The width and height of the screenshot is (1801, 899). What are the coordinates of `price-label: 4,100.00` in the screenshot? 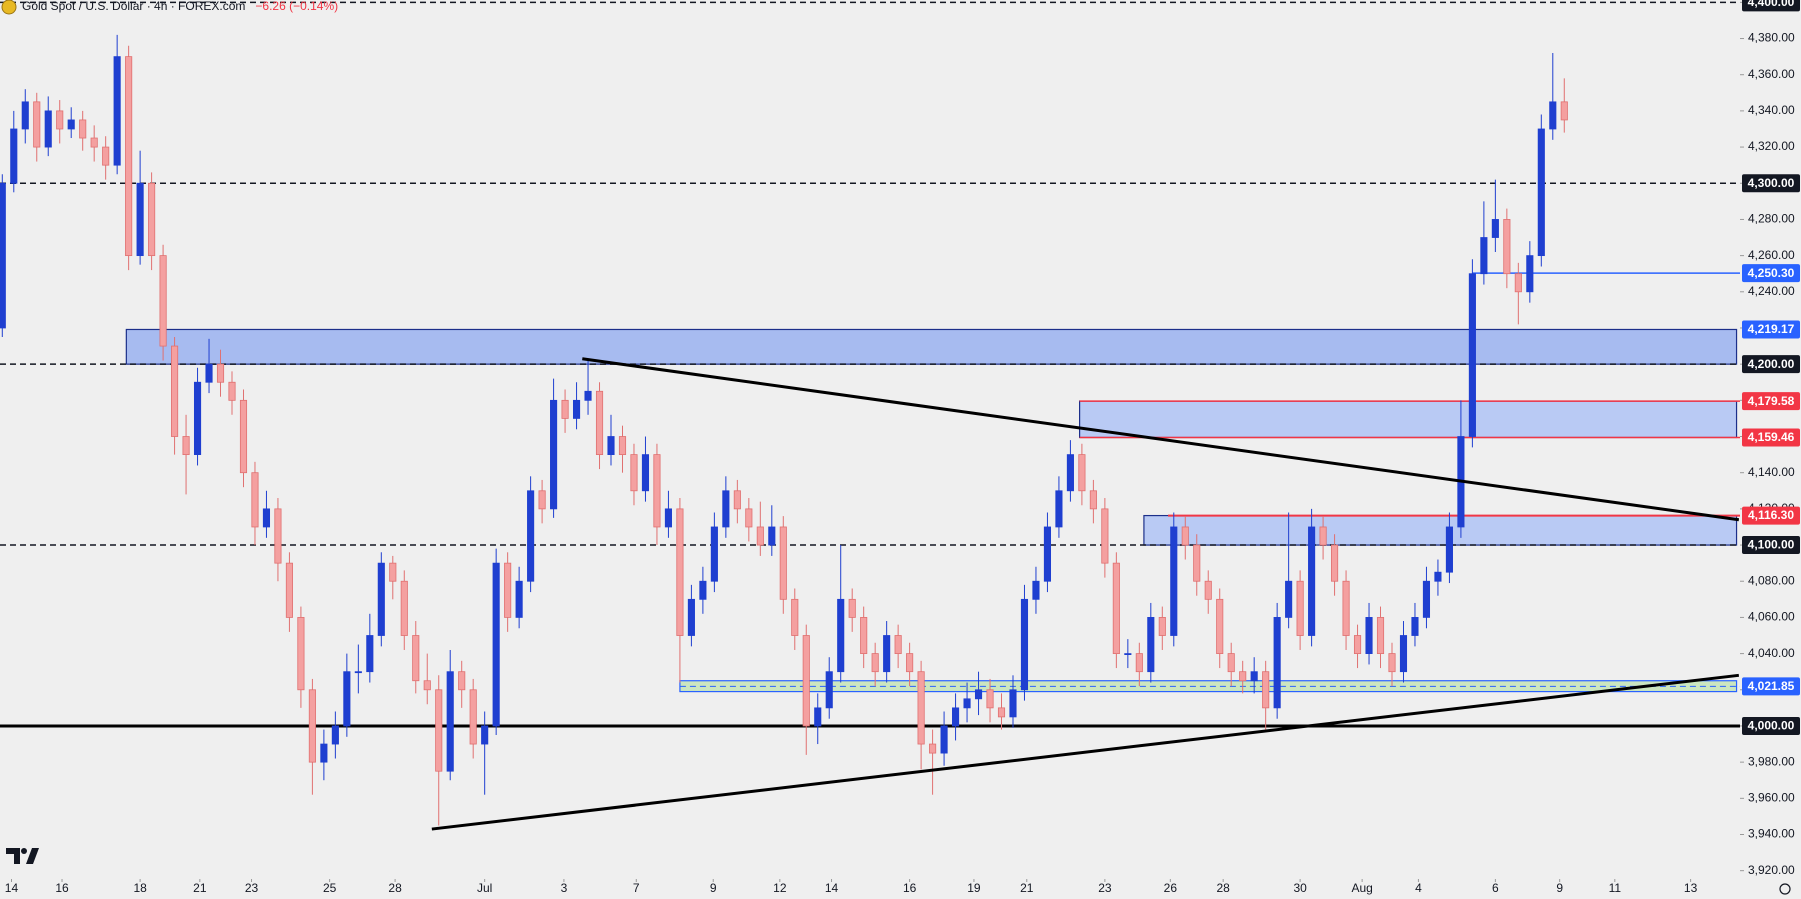 It's located at (1771, 545).